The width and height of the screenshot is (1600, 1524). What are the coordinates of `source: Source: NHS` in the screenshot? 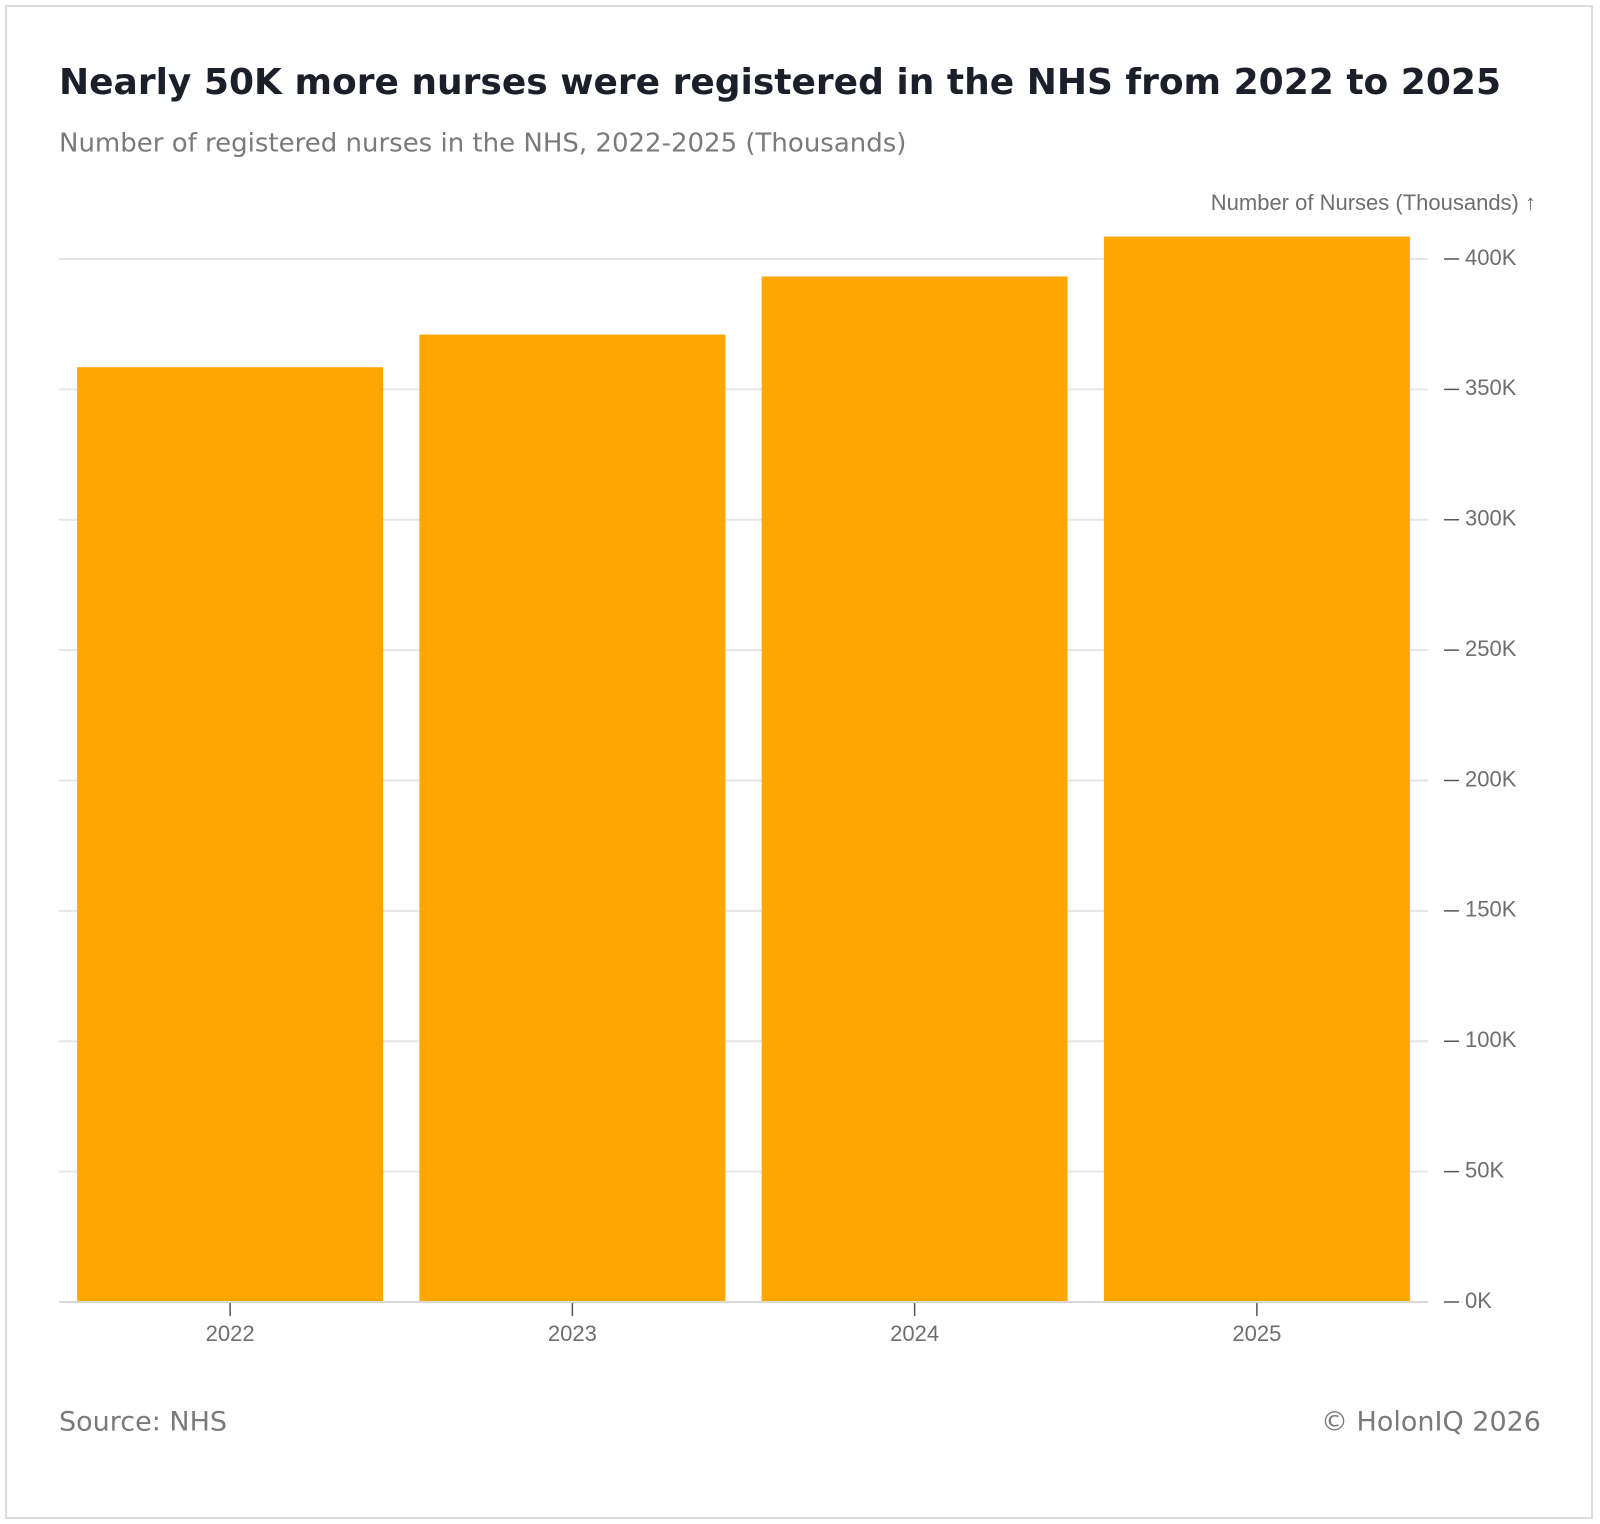 It's located at (143, 1422).